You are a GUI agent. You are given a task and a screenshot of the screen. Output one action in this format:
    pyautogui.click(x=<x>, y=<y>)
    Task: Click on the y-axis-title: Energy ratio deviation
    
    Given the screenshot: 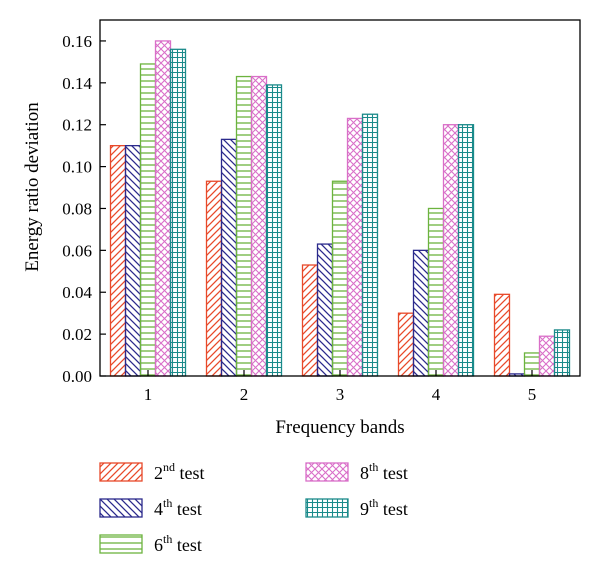 What is the action you would take?
    pyautogui.click(x=32, y=187)
    